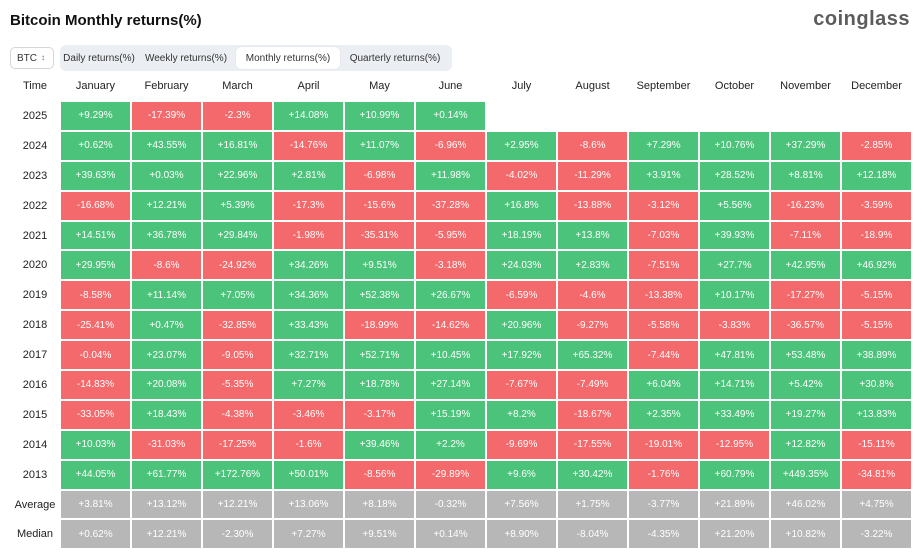  I want to click on return-cell: +22.96%, so click(237, 175).